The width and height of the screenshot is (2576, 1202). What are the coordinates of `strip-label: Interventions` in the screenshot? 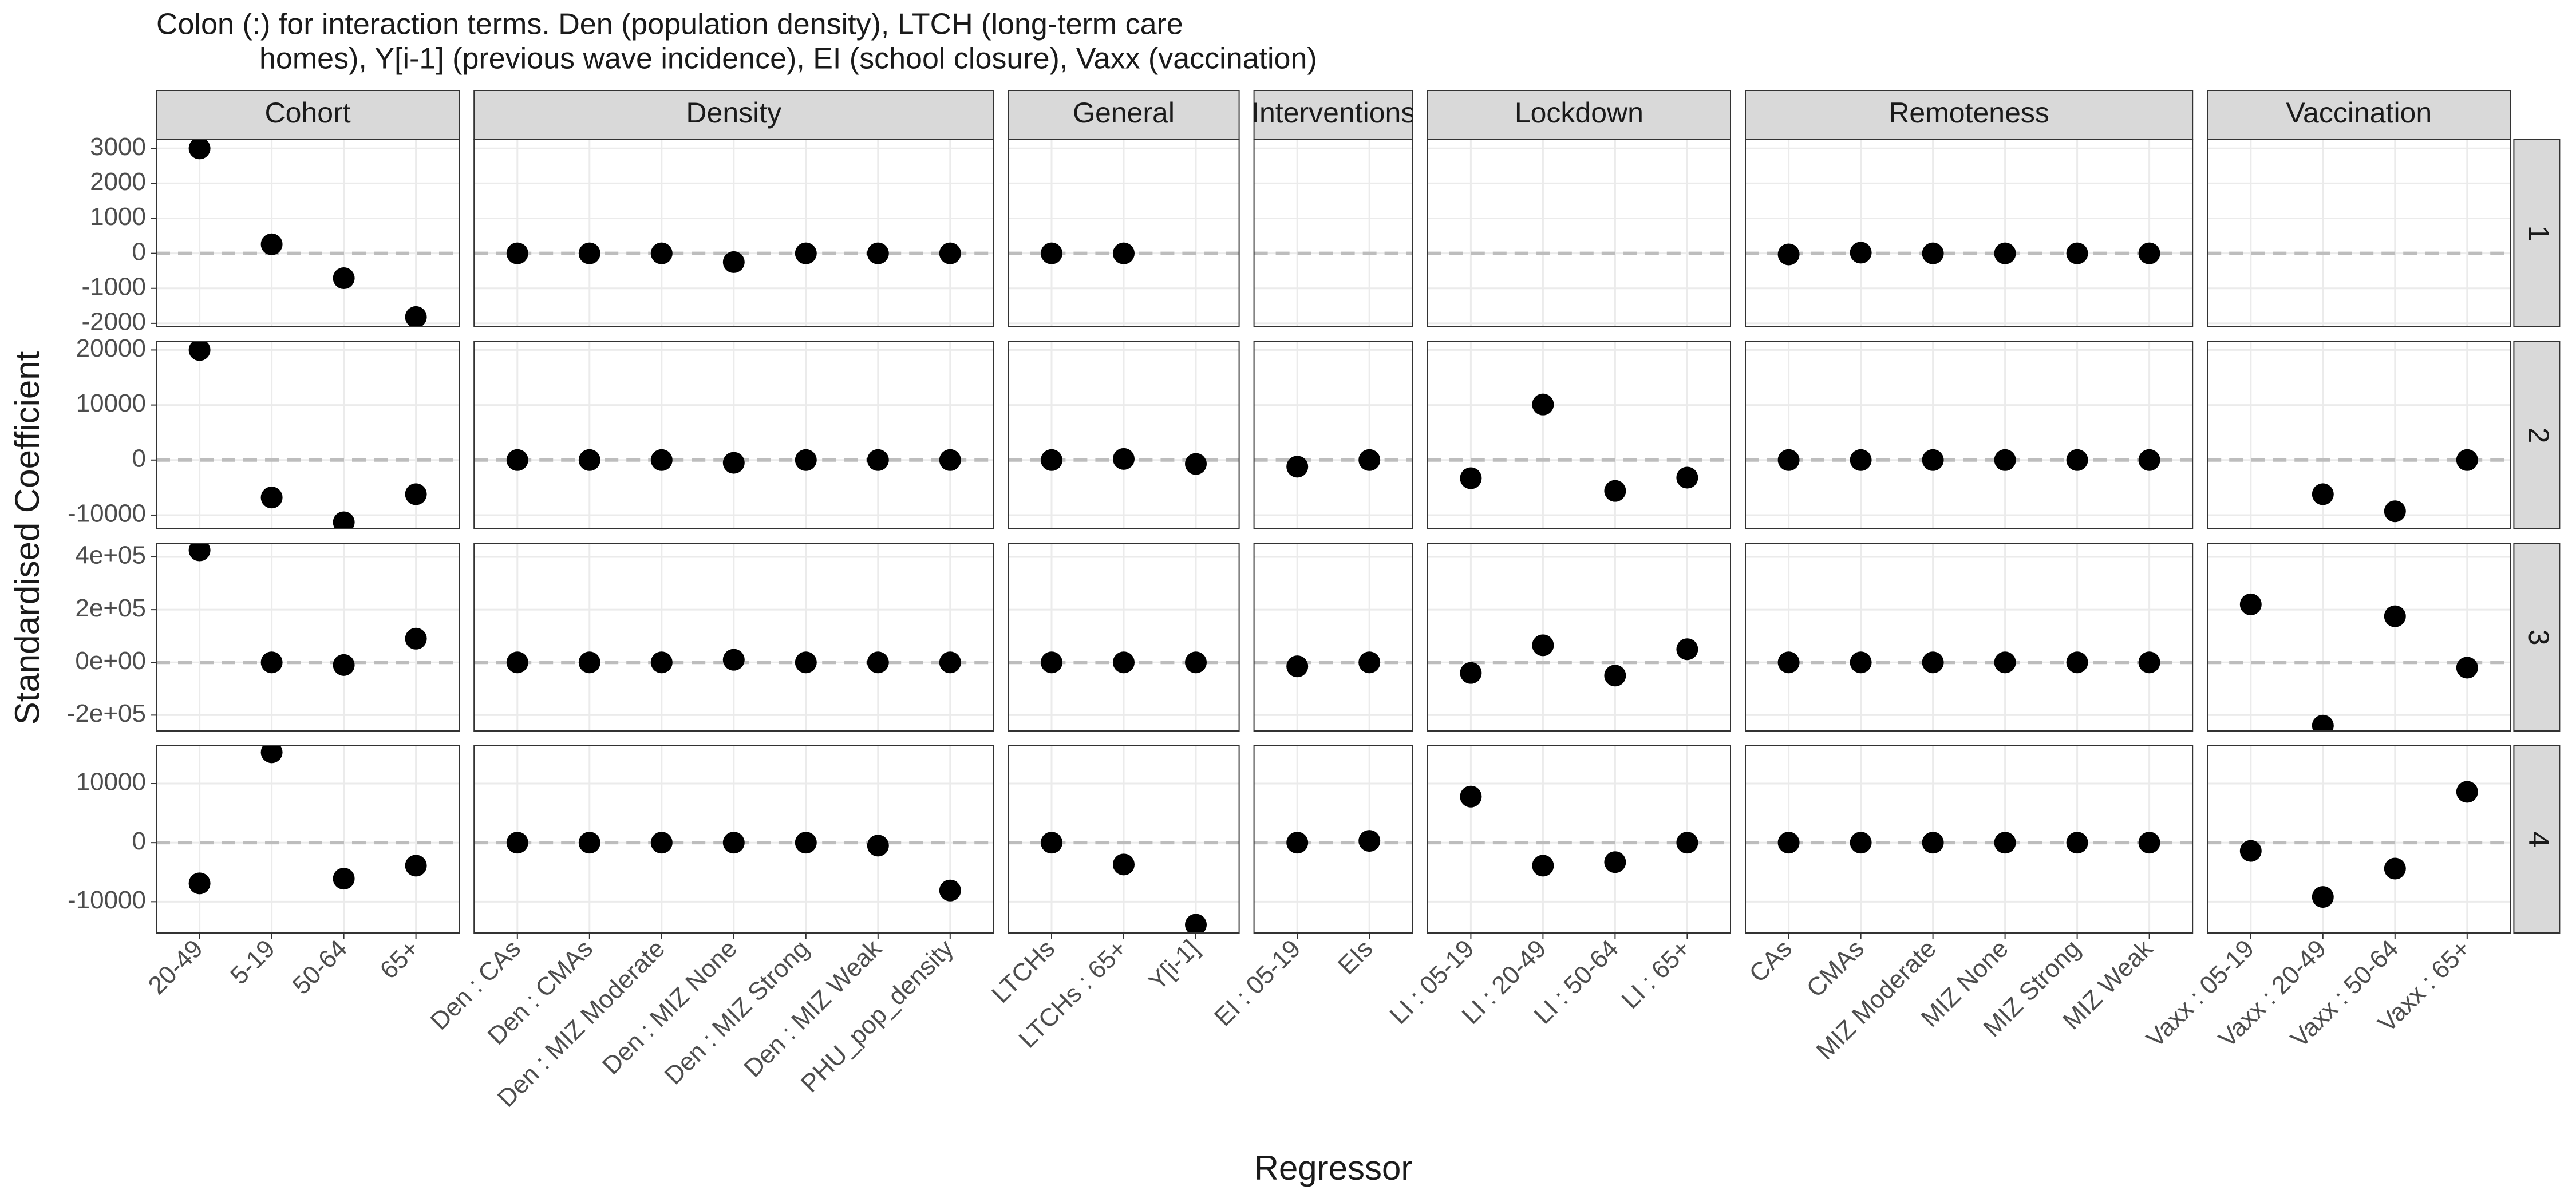 It's located at (1333, 113).